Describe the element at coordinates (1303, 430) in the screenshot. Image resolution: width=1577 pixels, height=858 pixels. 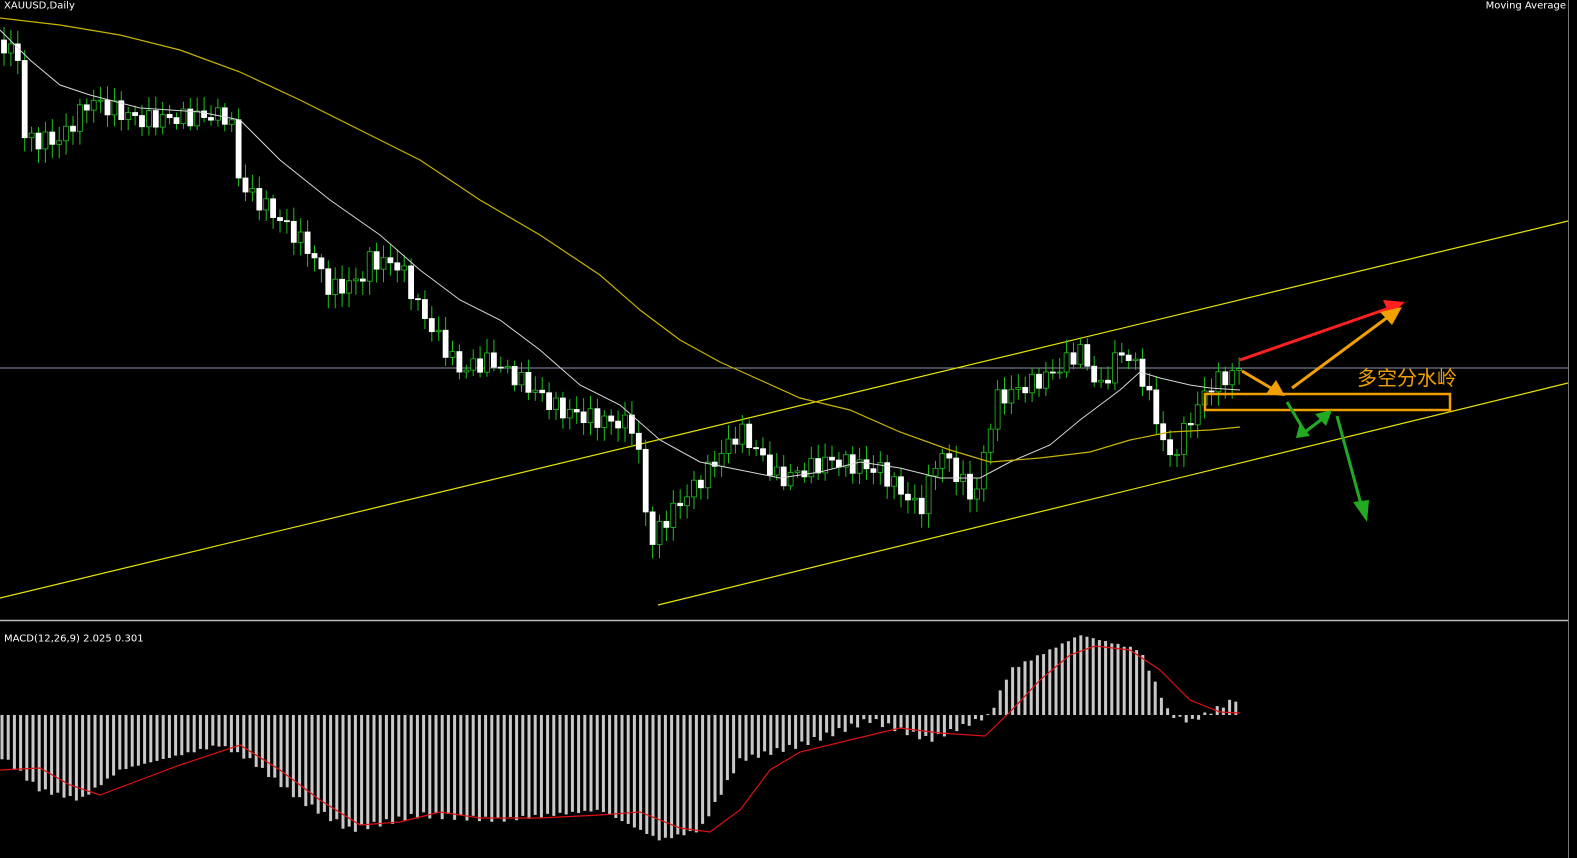
I see `arrow-green-1-tip` at that location.